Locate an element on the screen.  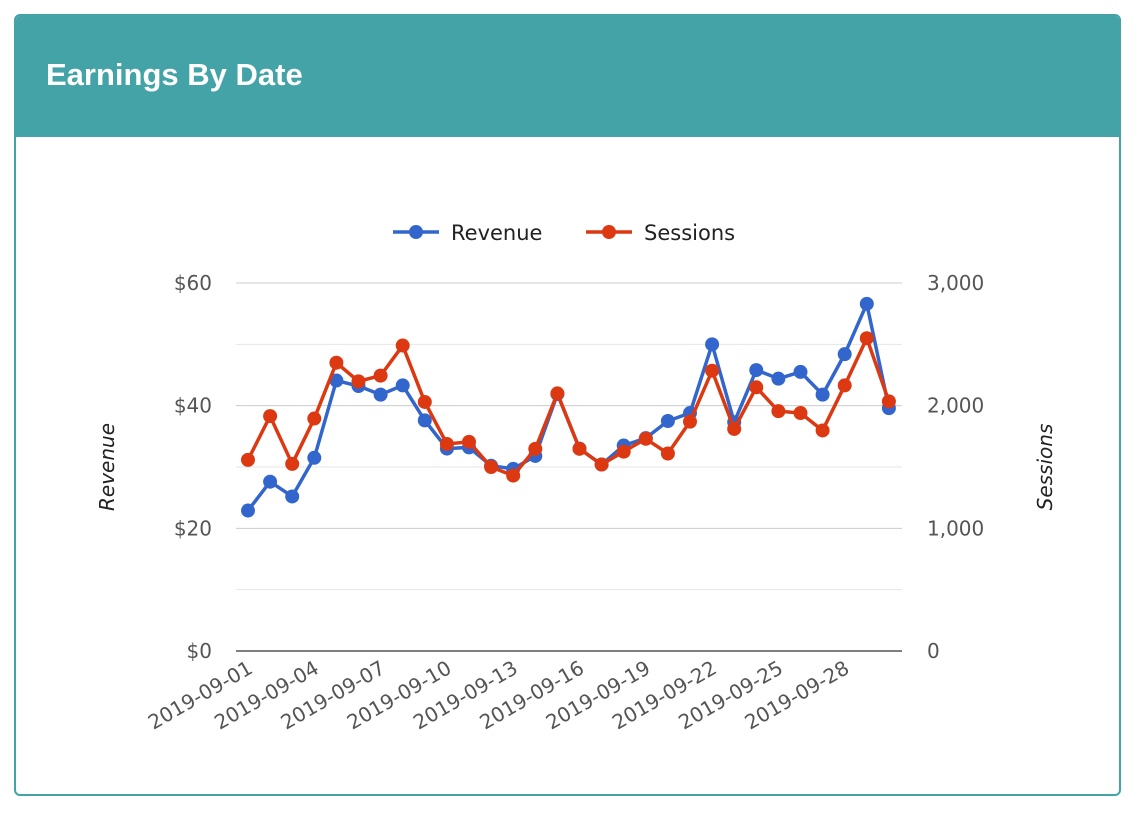
legend-item-revenue: Revenue is located at coordinates (467, 233).